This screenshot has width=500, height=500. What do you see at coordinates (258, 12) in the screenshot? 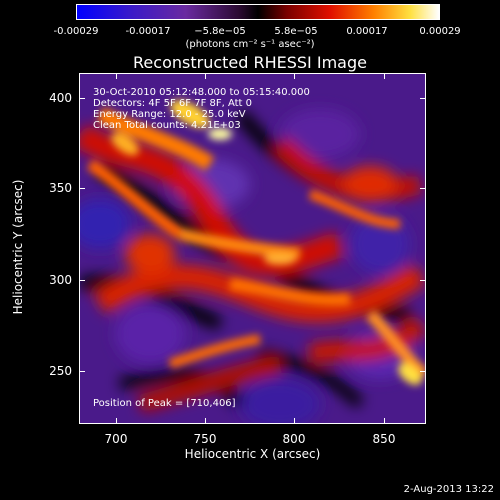
I see `colorbar` at bounding box center [258, 12].